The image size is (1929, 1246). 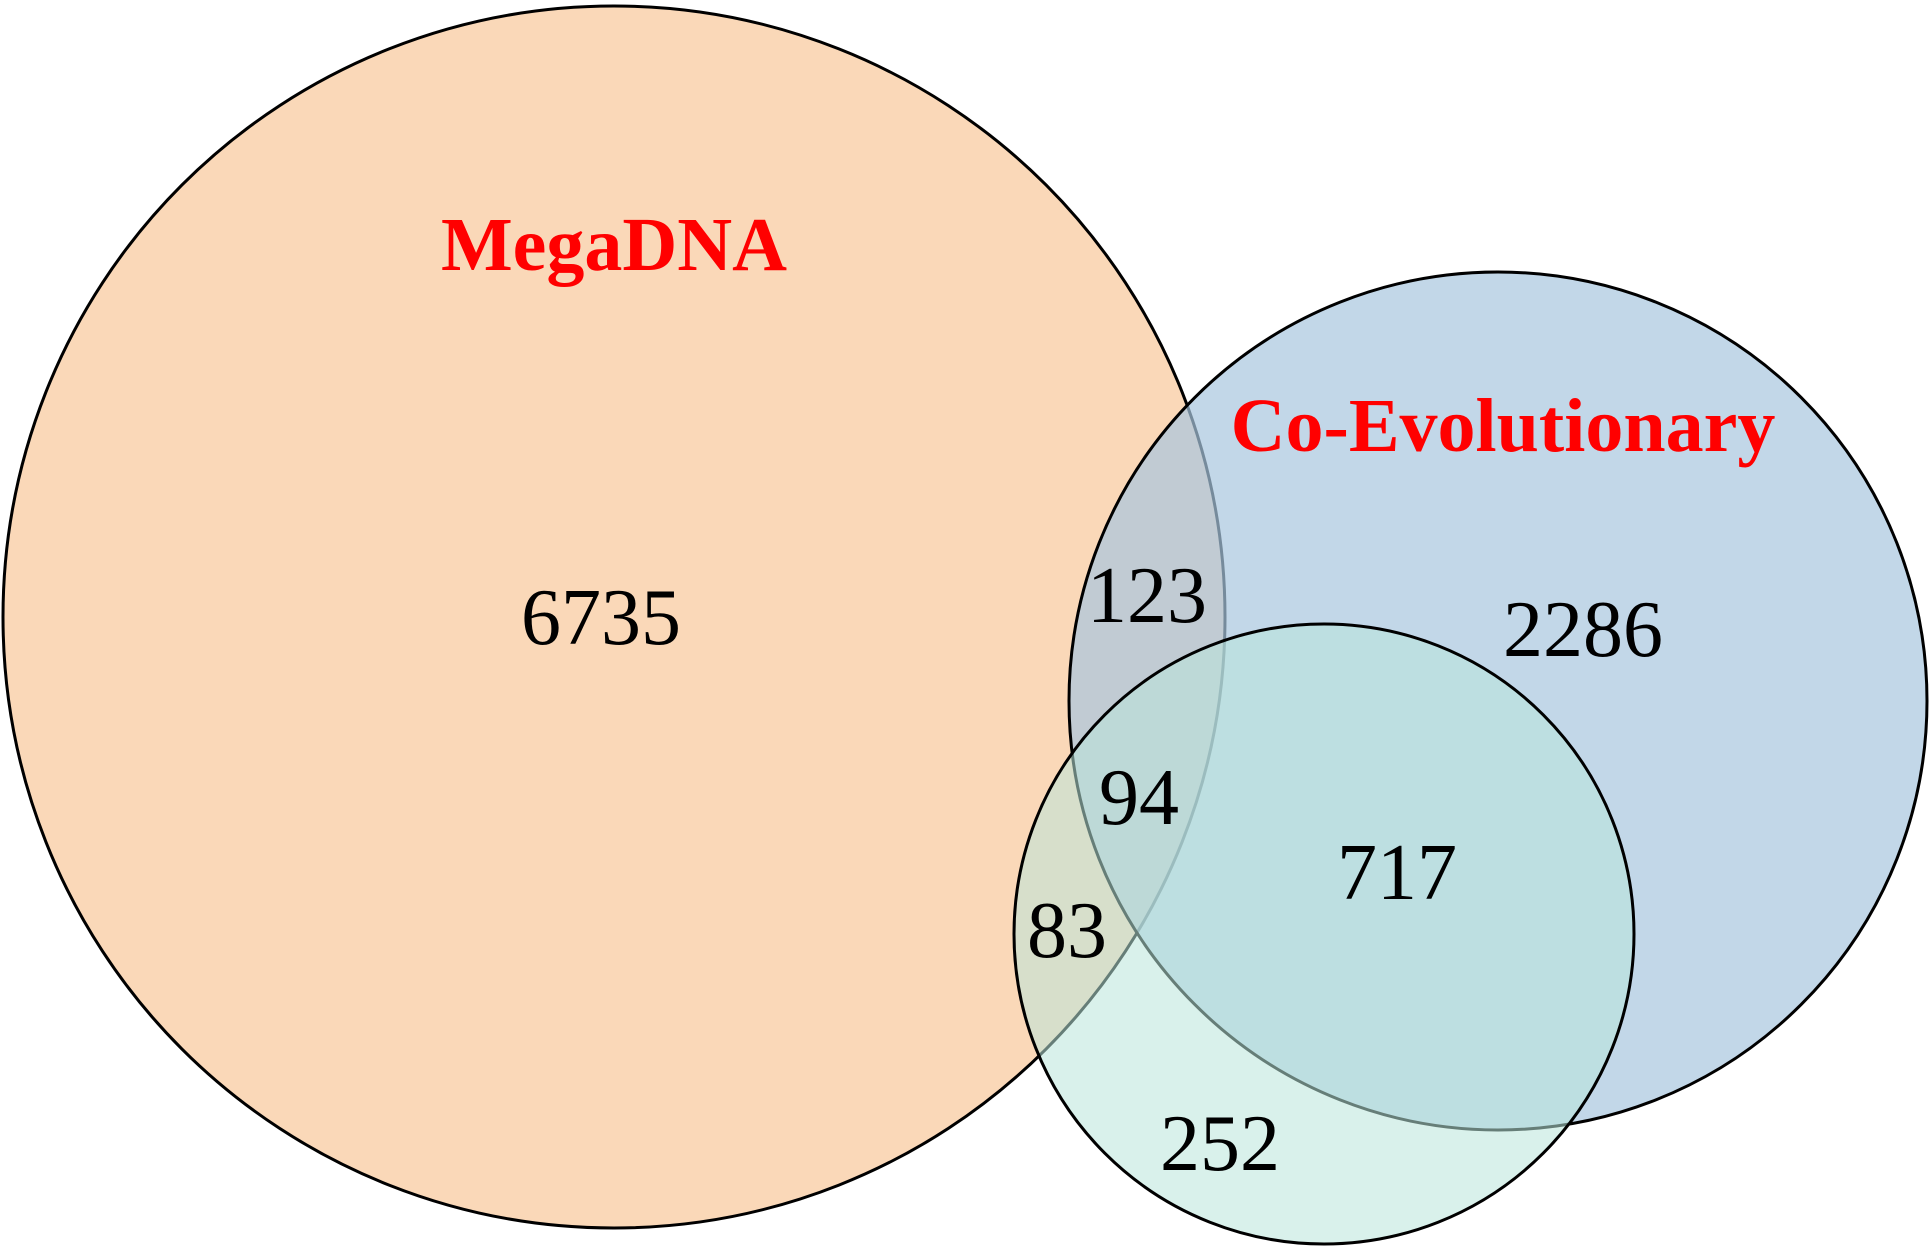 What do you see at coordinates (614, 245) in the screenshot?
I see `megadna-label: MegaDNA` at bounding box center [614, 245].